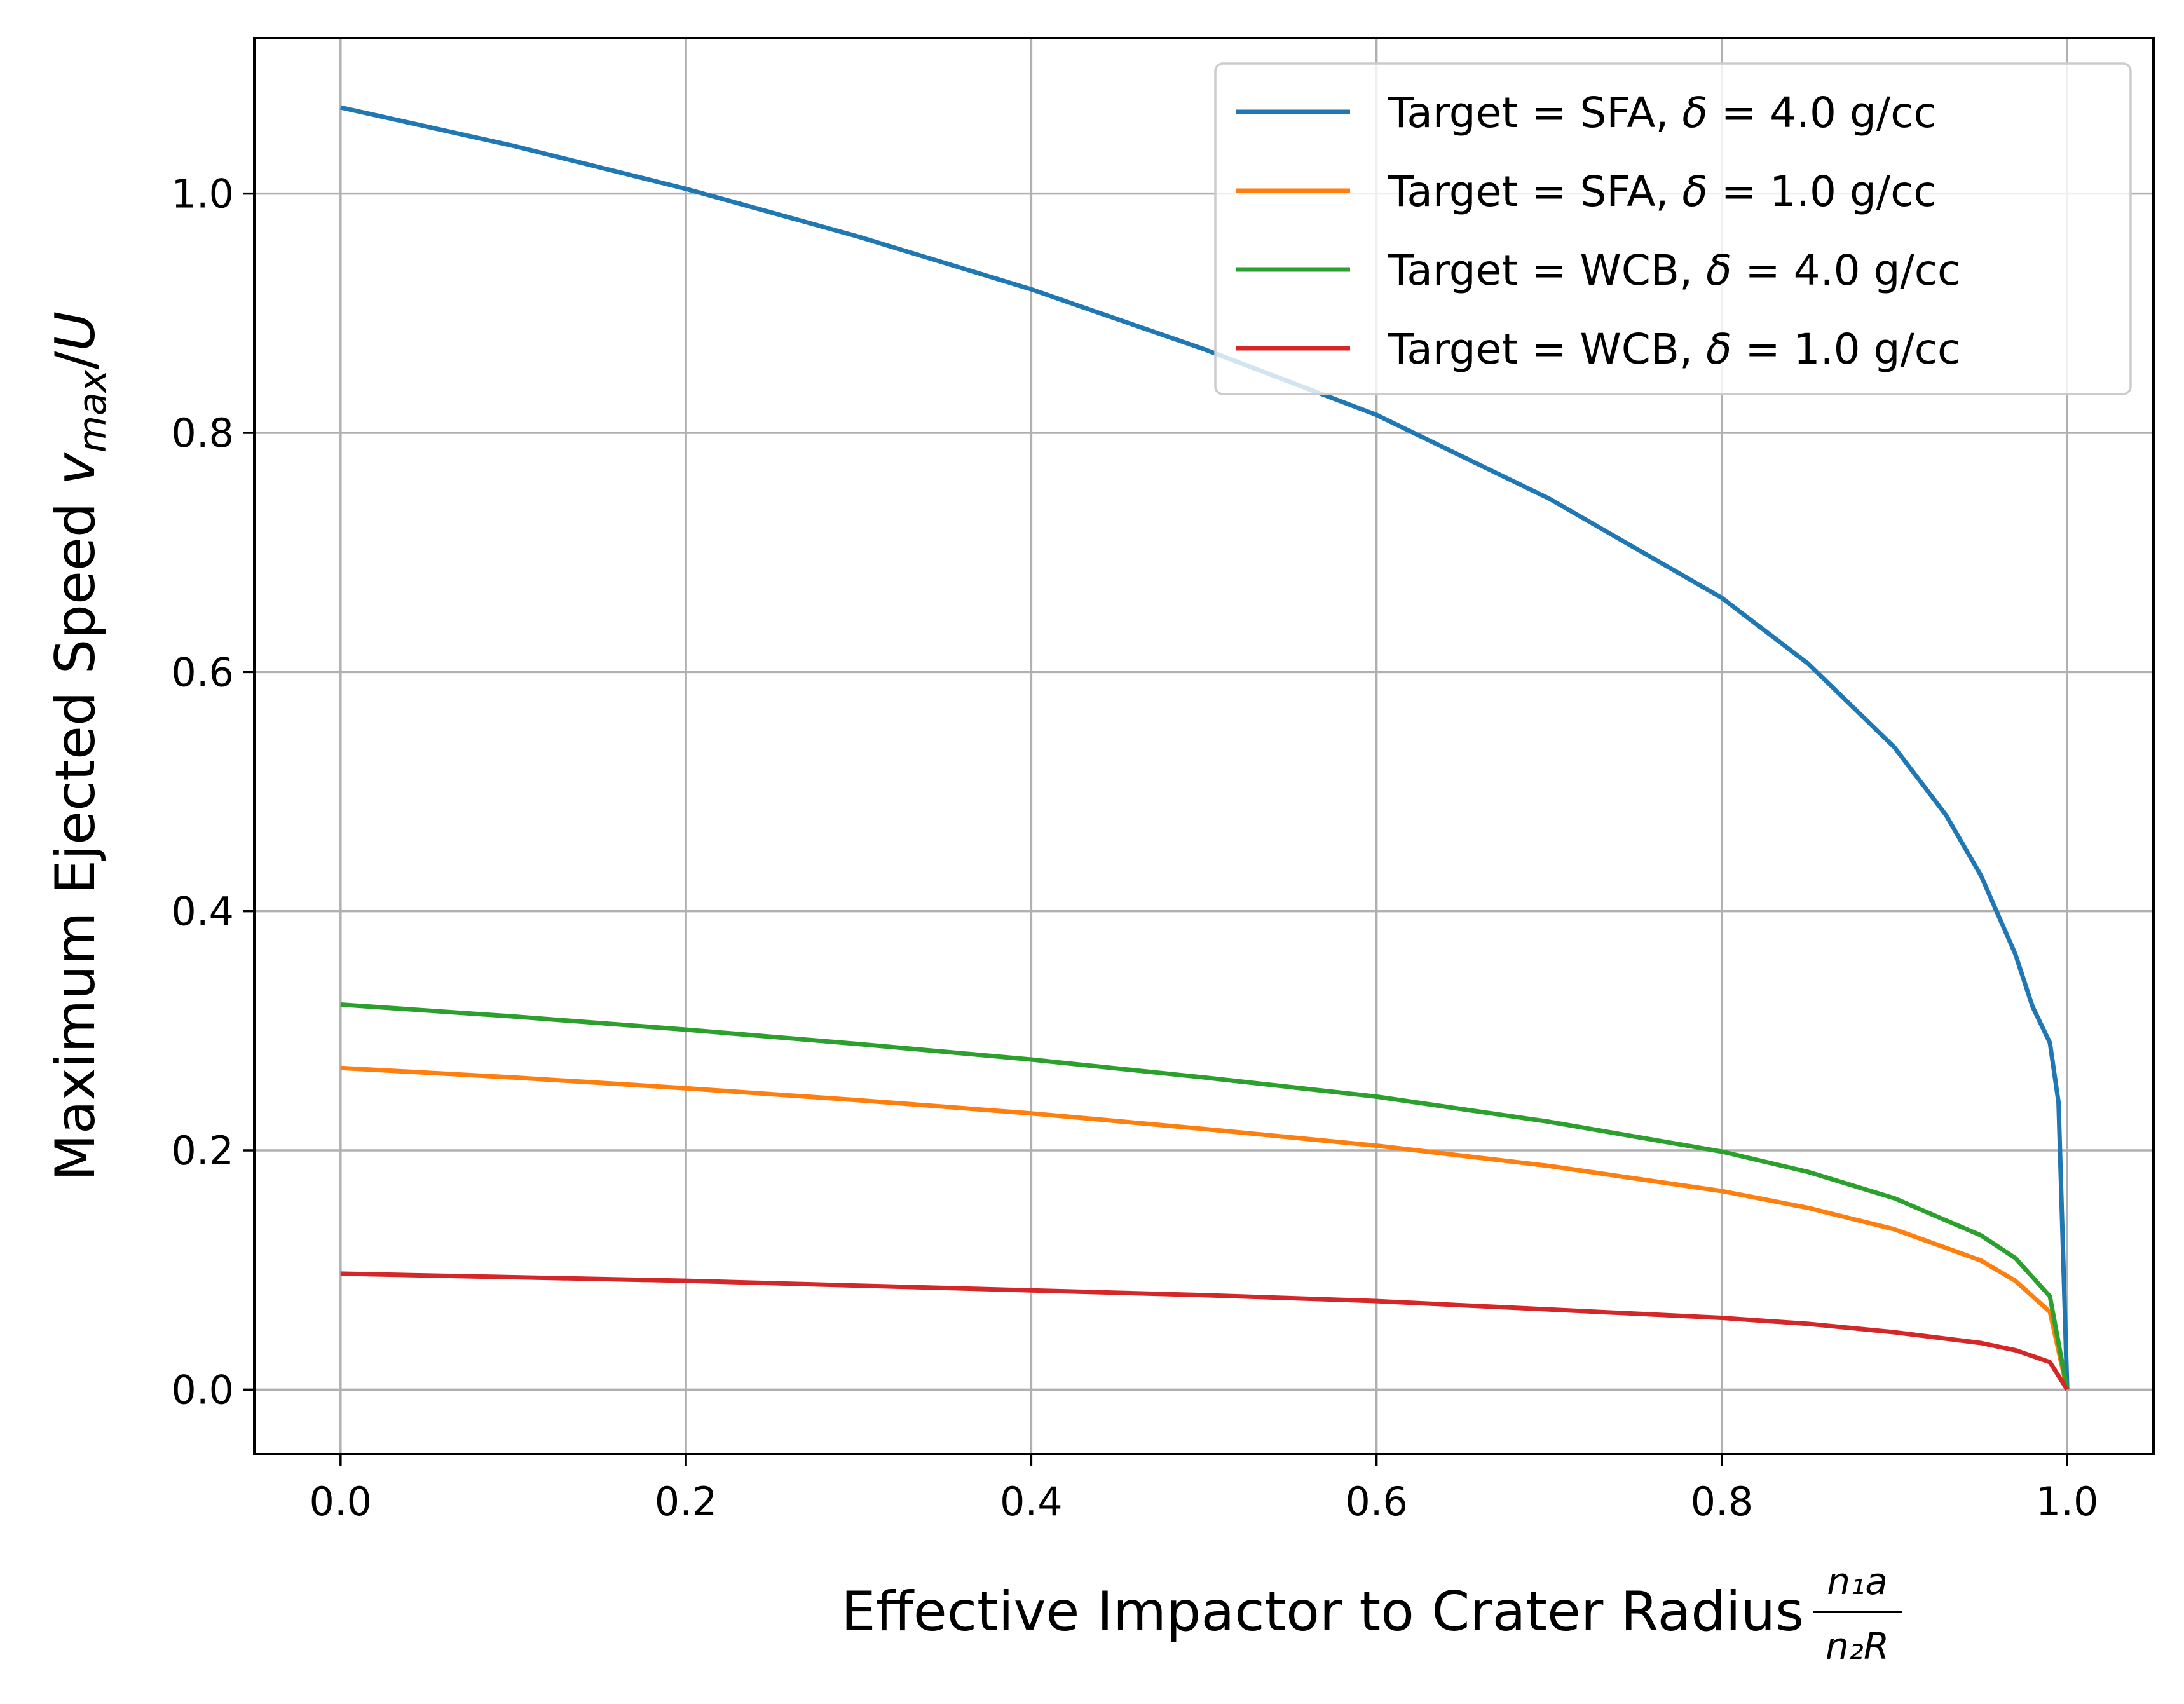 The width and height of the screenshot is (2184, 1704). Describe the element at coordinates (93, 411) in the screenshot. I see `y-axis-label-subscript: max` at that location.